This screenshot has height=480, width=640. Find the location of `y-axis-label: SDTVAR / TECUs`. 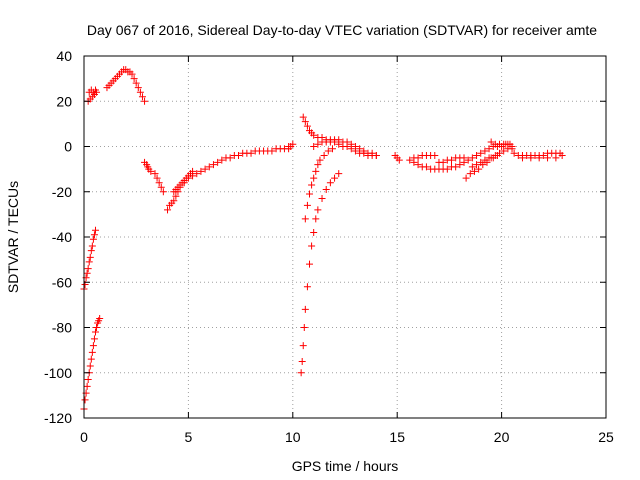

y-axis-label: SDTVAR / TECUs is located at coordinates (13, 237).